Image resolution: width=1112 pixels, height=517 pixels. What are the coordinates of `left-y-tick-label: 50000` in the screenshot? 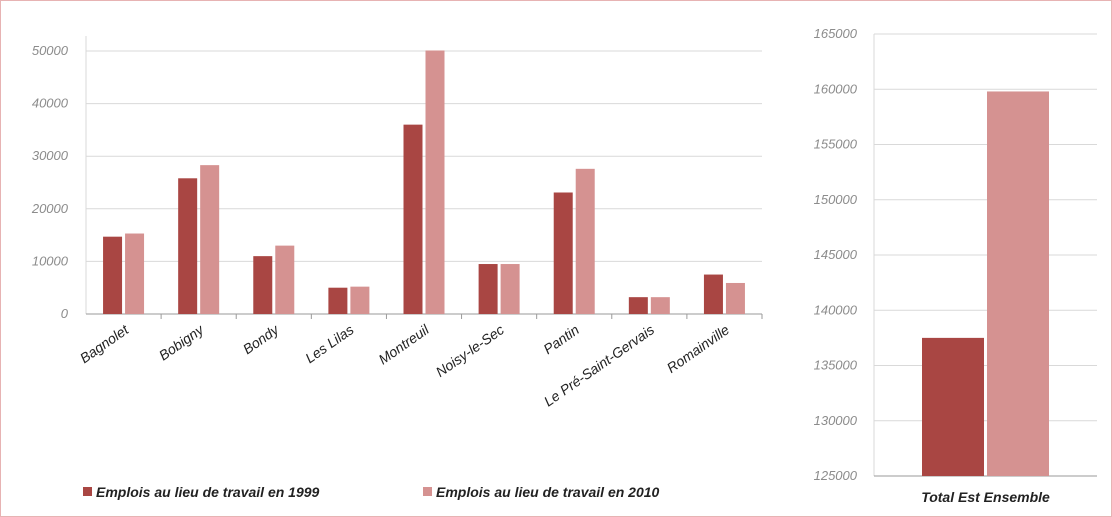 It's located at (50, 50).